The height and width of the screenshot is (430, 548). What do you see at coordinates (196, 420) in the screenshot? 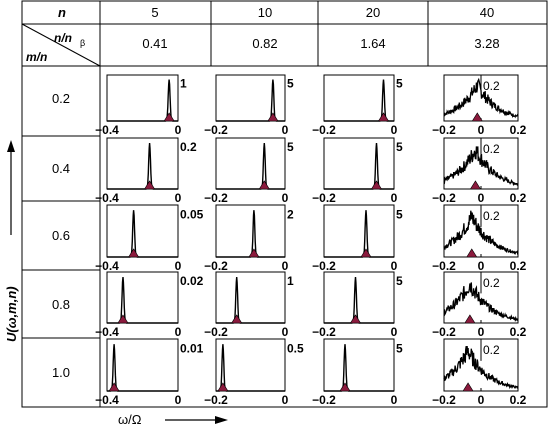
I see `x-axis-arrow` at bounding box center [196, 420].